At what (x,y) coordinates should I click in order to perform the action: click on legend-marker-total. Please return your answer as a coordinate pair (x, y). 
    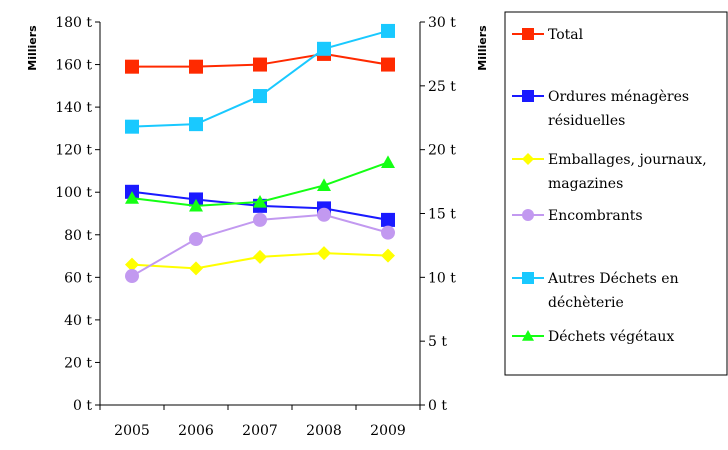
    Looking at the image, I should click on (528, 34).